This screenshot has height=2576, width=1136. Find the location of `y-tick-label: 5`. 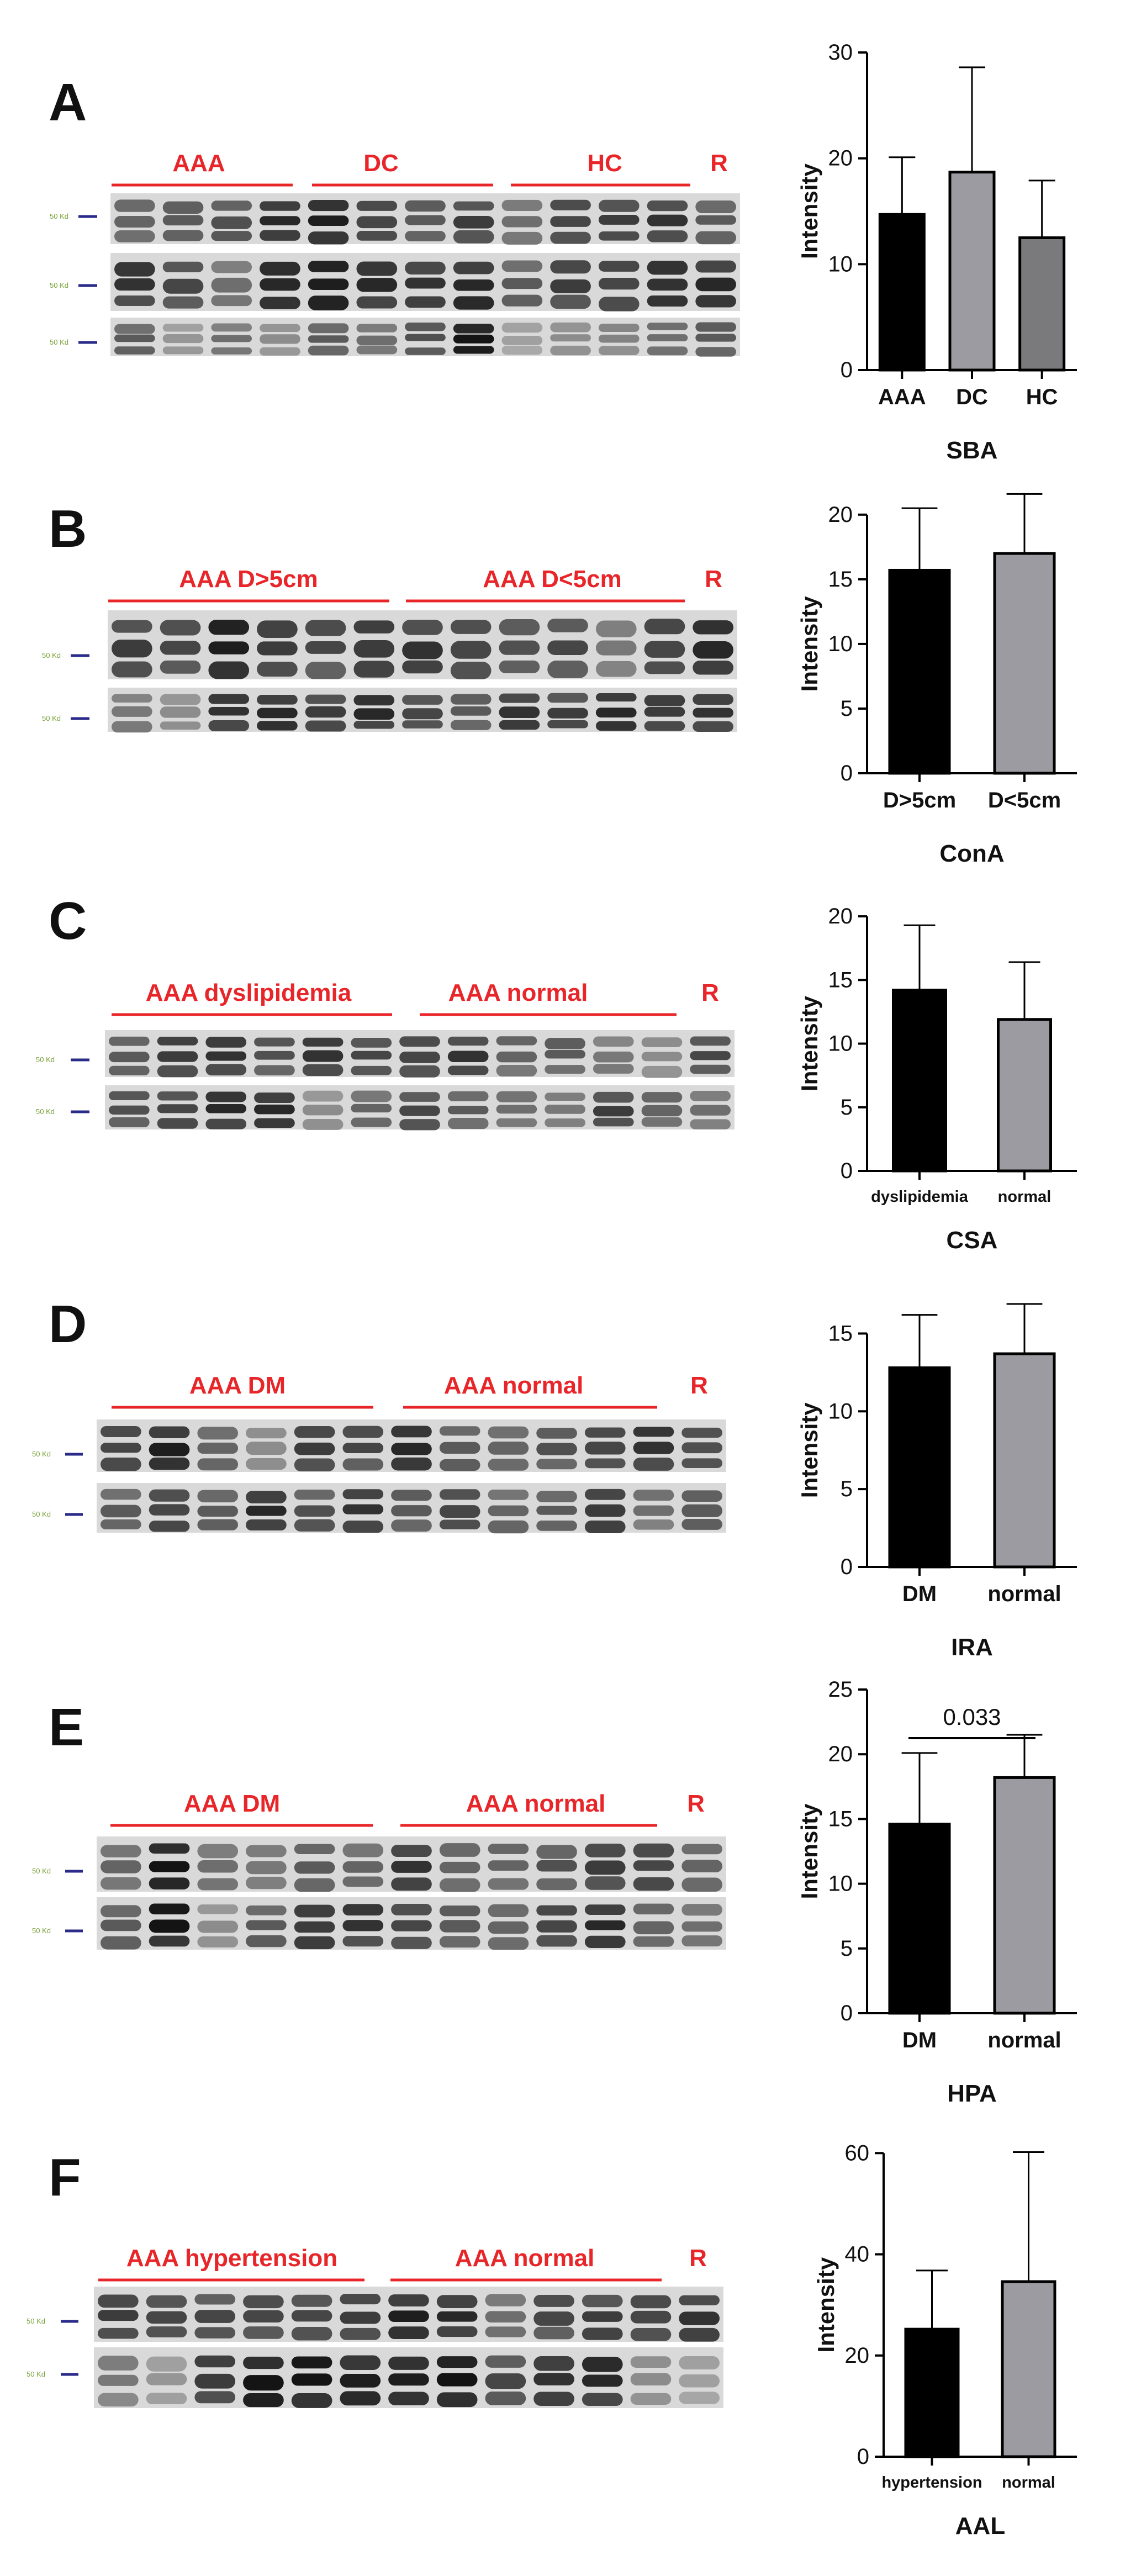

y-tick-label: 5 is located at coordinates (847, 708).